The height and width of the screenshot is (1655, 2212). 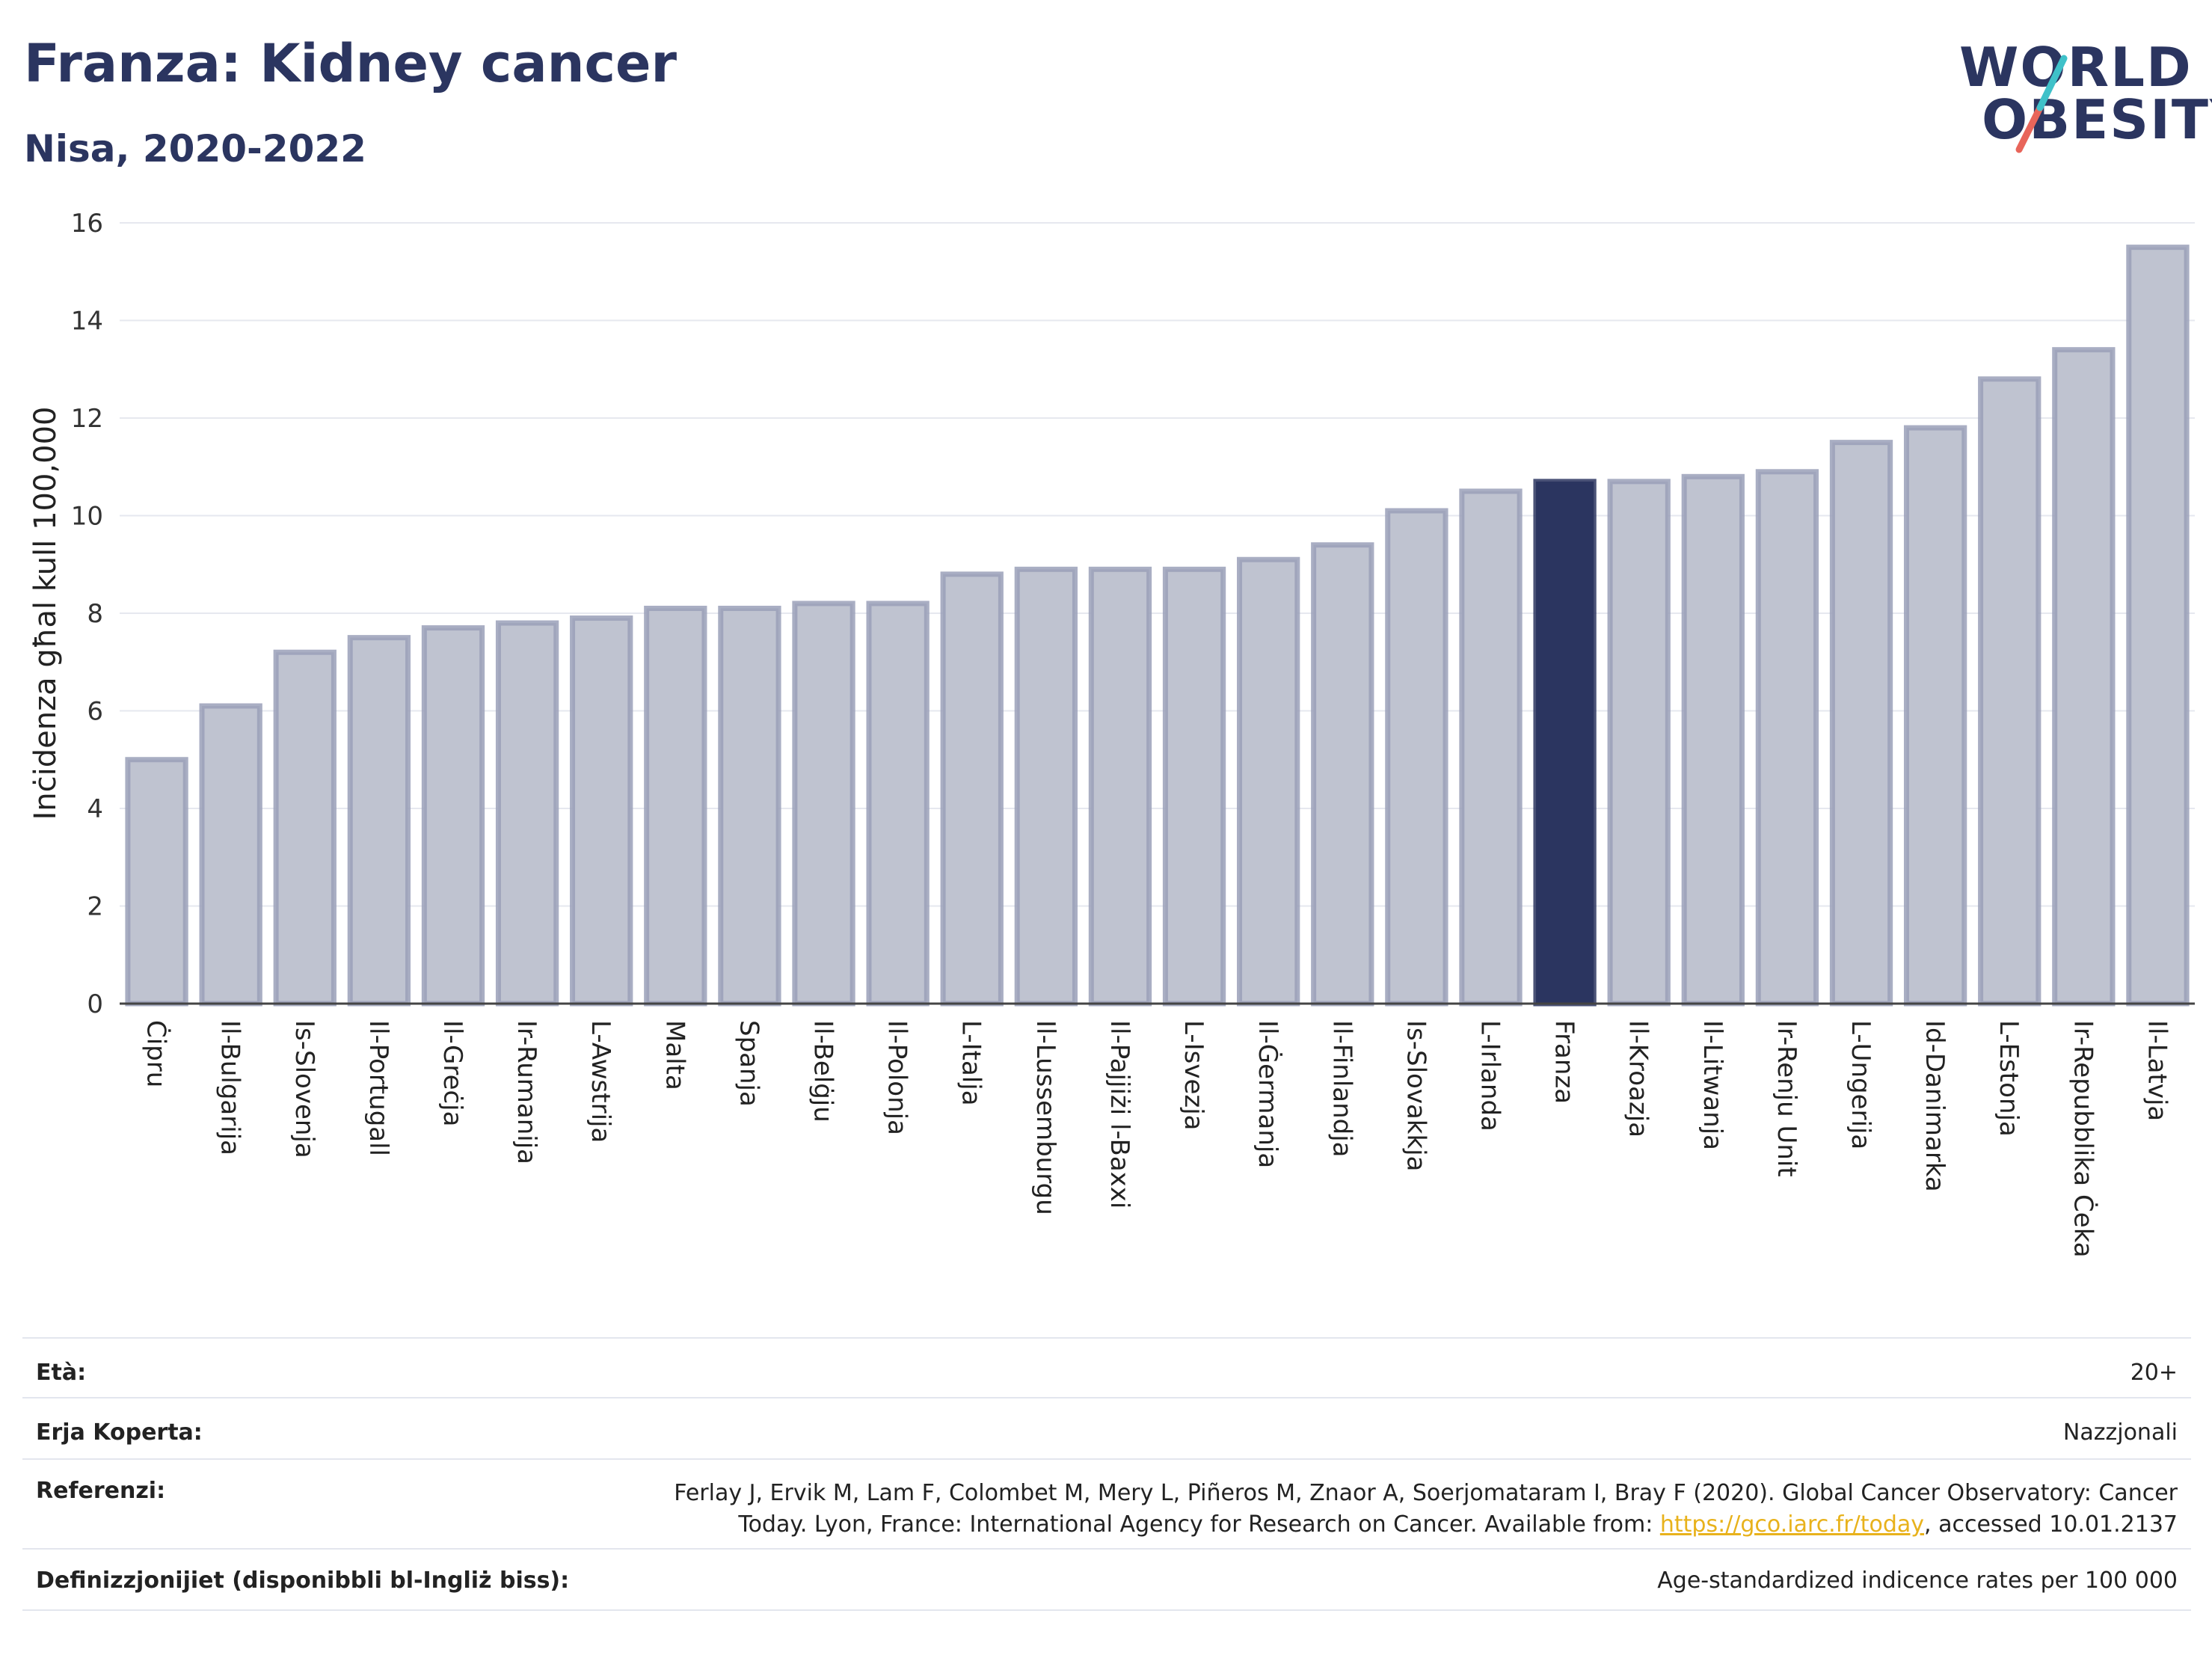 I want to click on x-tick-label: Il-Lussemburgu, so click(x=1045, y=1117).